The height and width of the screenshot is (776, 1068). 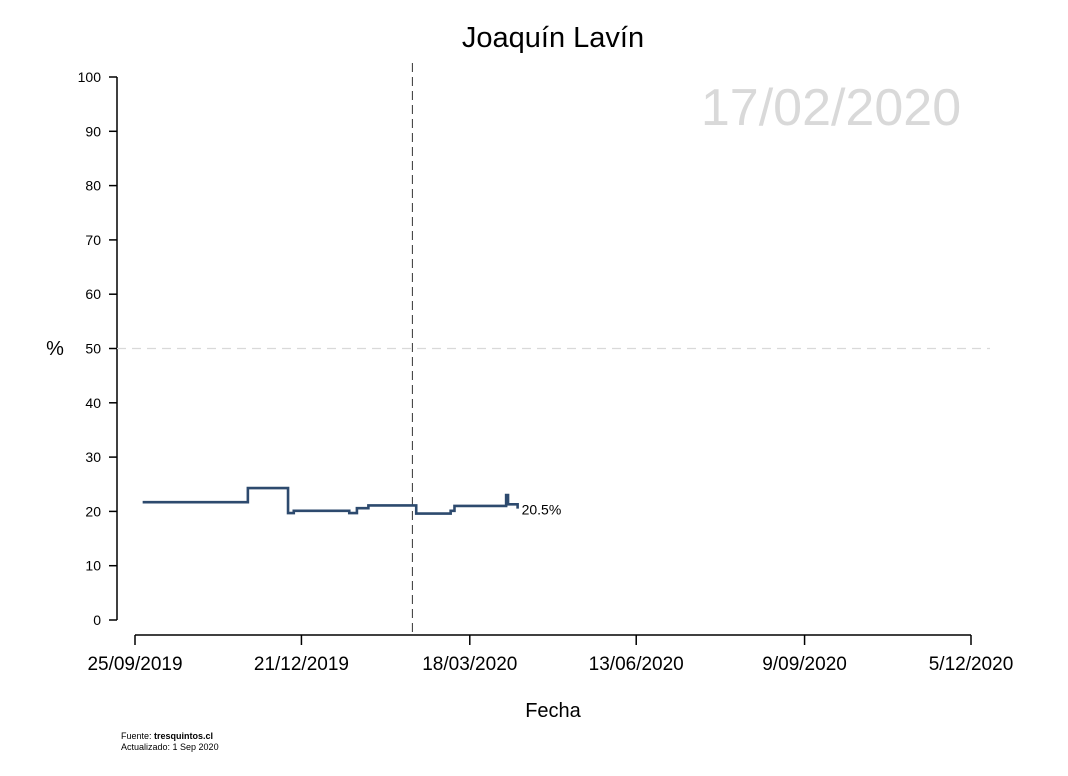 What do you see at coordinates (93, 240) in the screenshot?
I see `y-tick-label: 70` at bounding box center [93, 240].